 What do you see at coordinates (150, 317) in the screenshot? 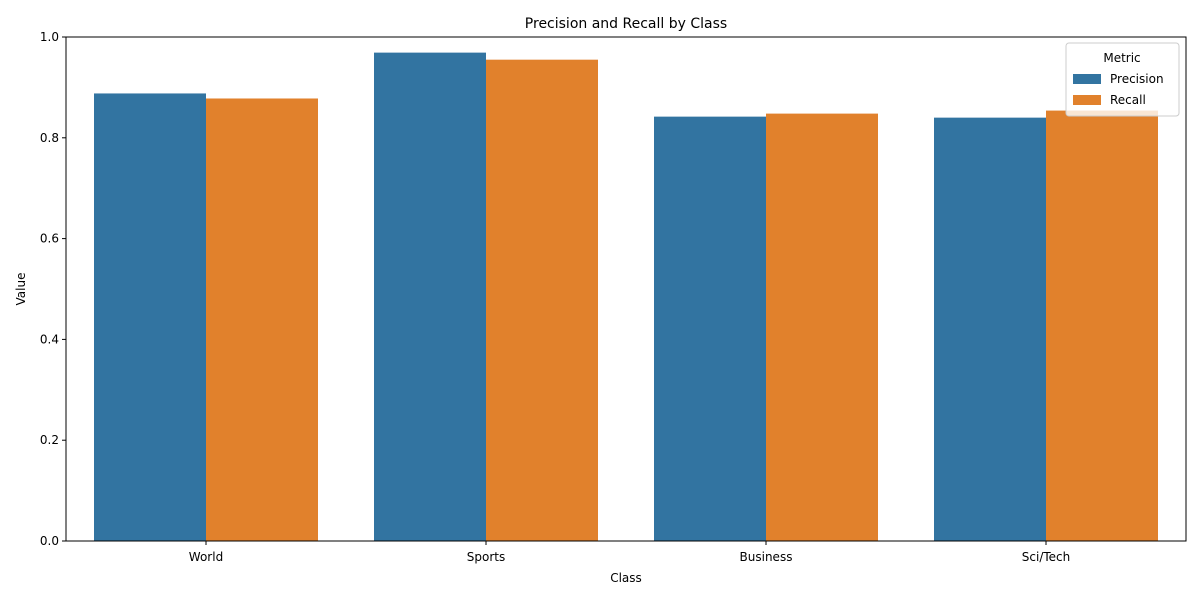
I see `bar-precision-world` at bounding box center [150, 317].